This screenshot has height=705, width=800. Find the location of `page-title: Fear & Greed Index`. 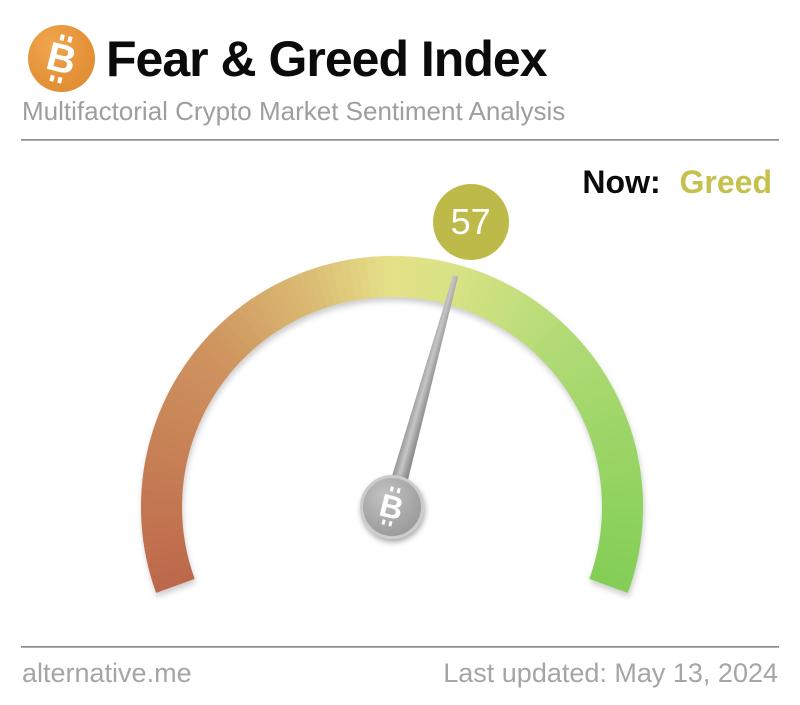

page-title: Fear & Greed Index is located at coordinates (326, 59).